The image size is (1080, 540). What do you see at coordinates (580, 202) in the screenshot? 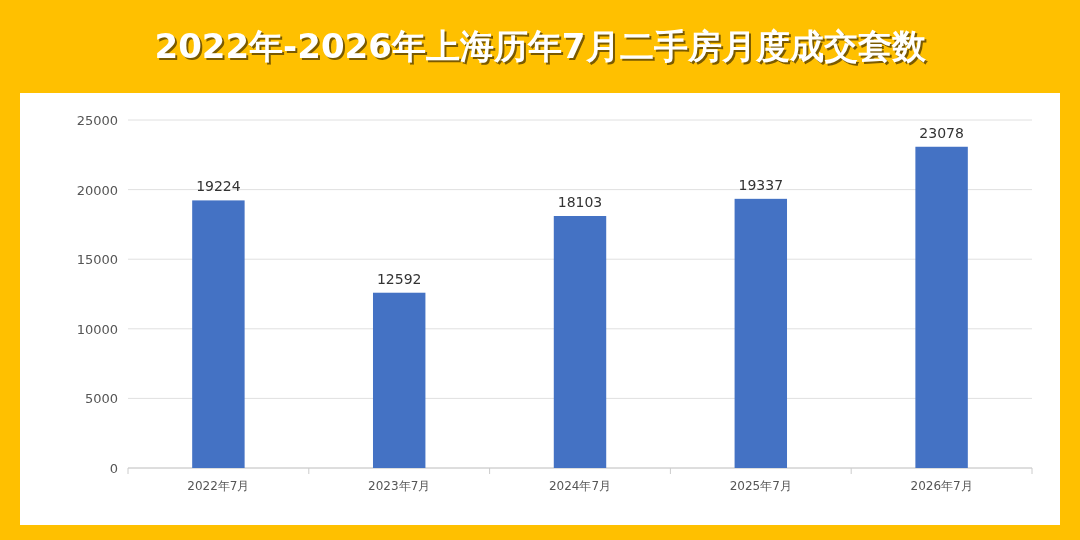
I see `data-label: 18103` at bounding box center [580, 202].